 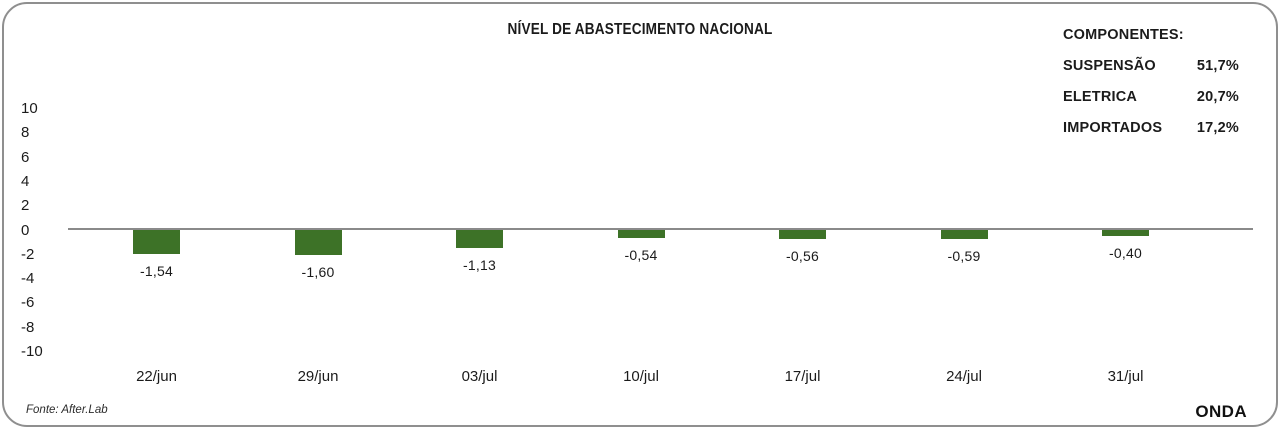 What do you see at coordinates (25, 157) in the screenshot?
I see `y-tick-label: 6` at bounding box center [25, 157].